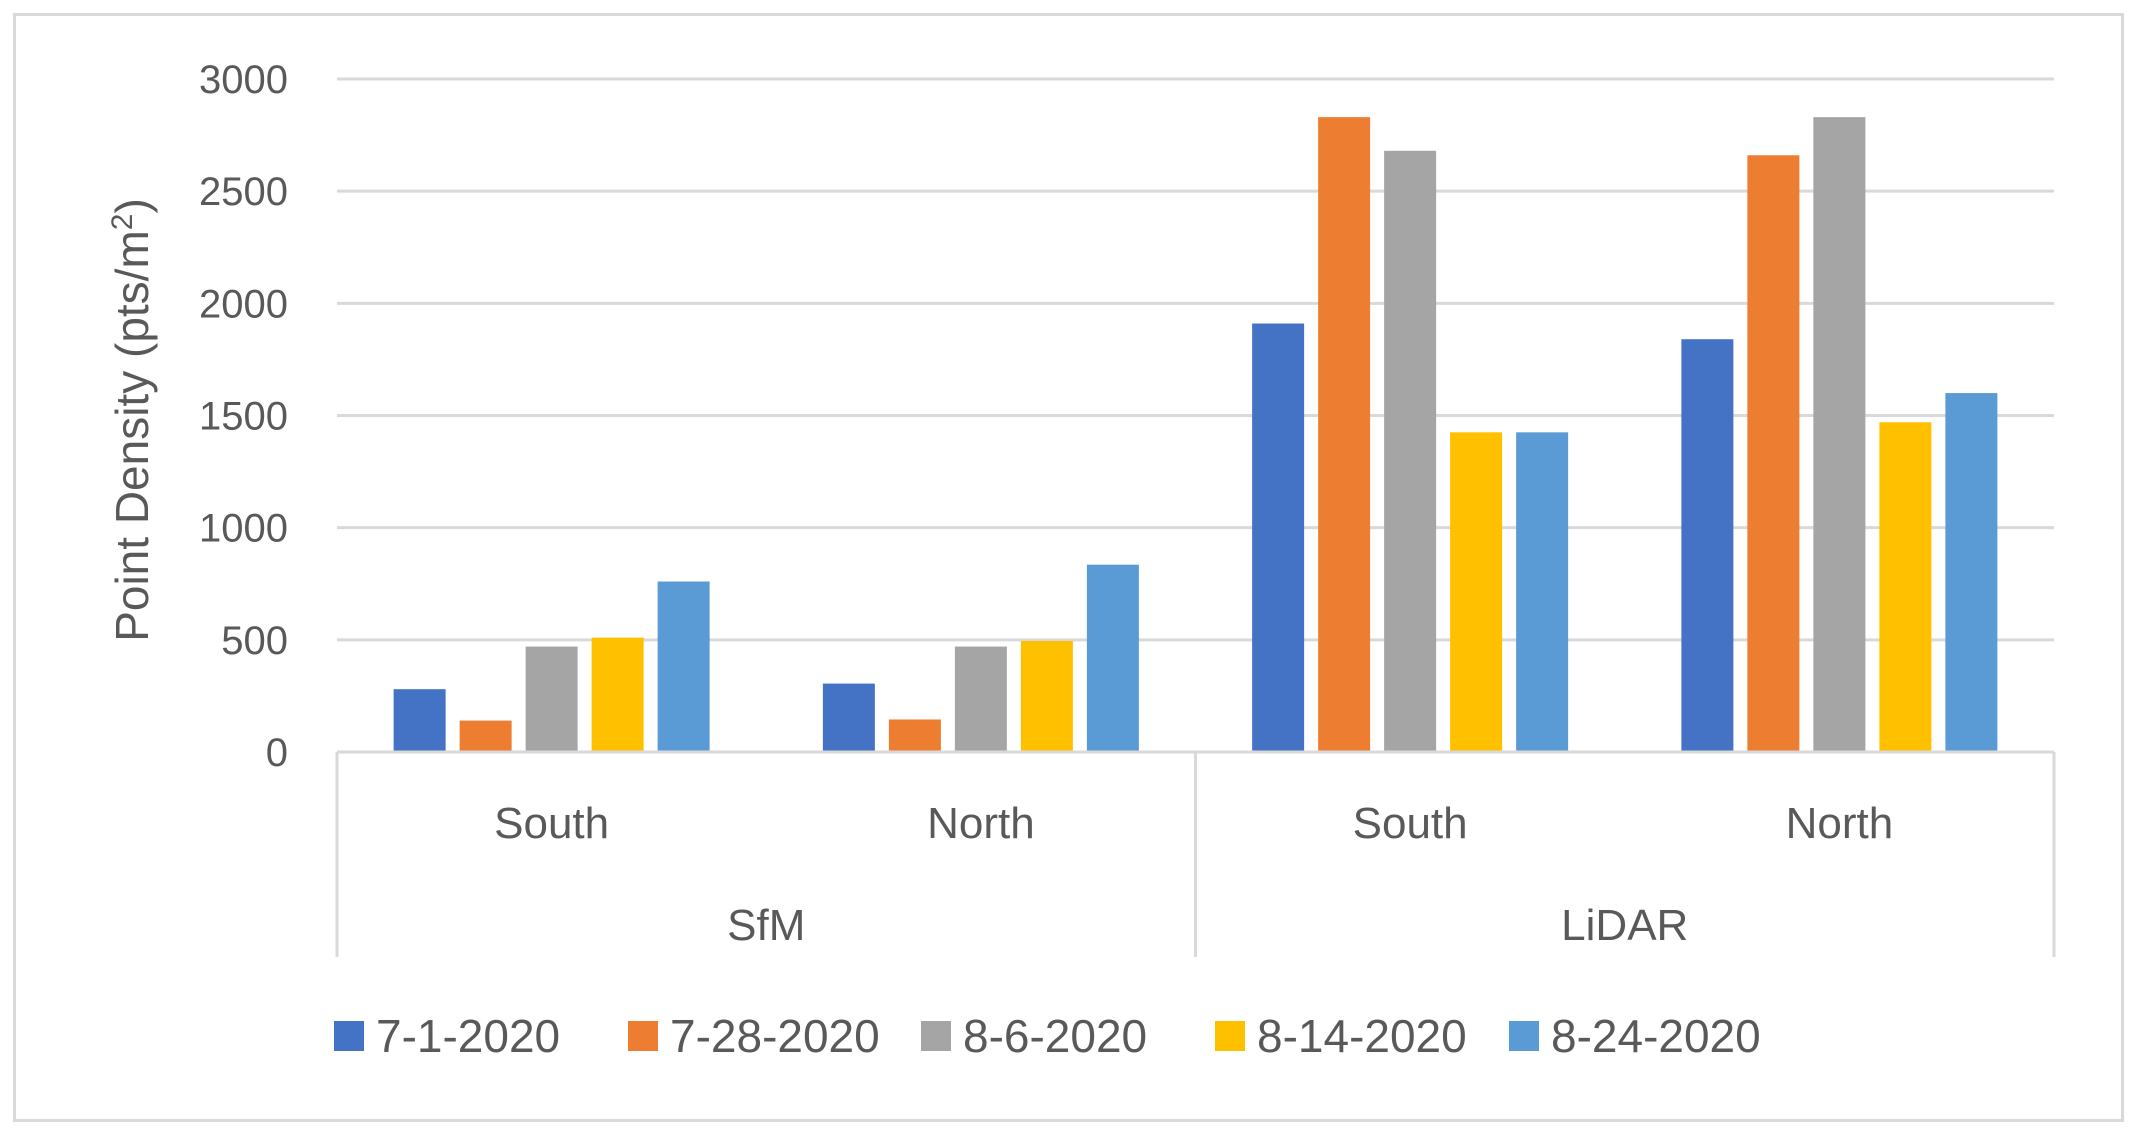  I want to click on y-tick-label: 1500, so click(243, 417).